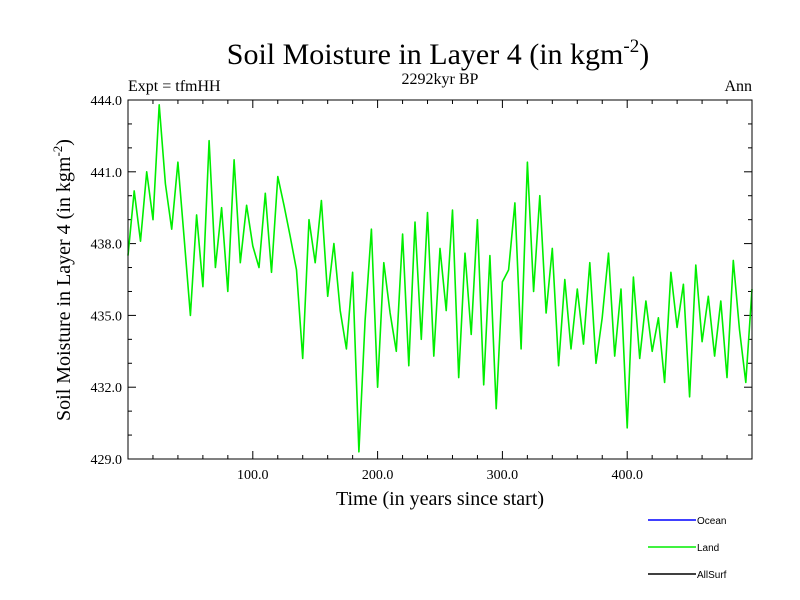 The image size is (800, 600). Describe the element at coordinates (711, 521) in the screenshot. I see `legend-label-ocean: Ocean` at that location.